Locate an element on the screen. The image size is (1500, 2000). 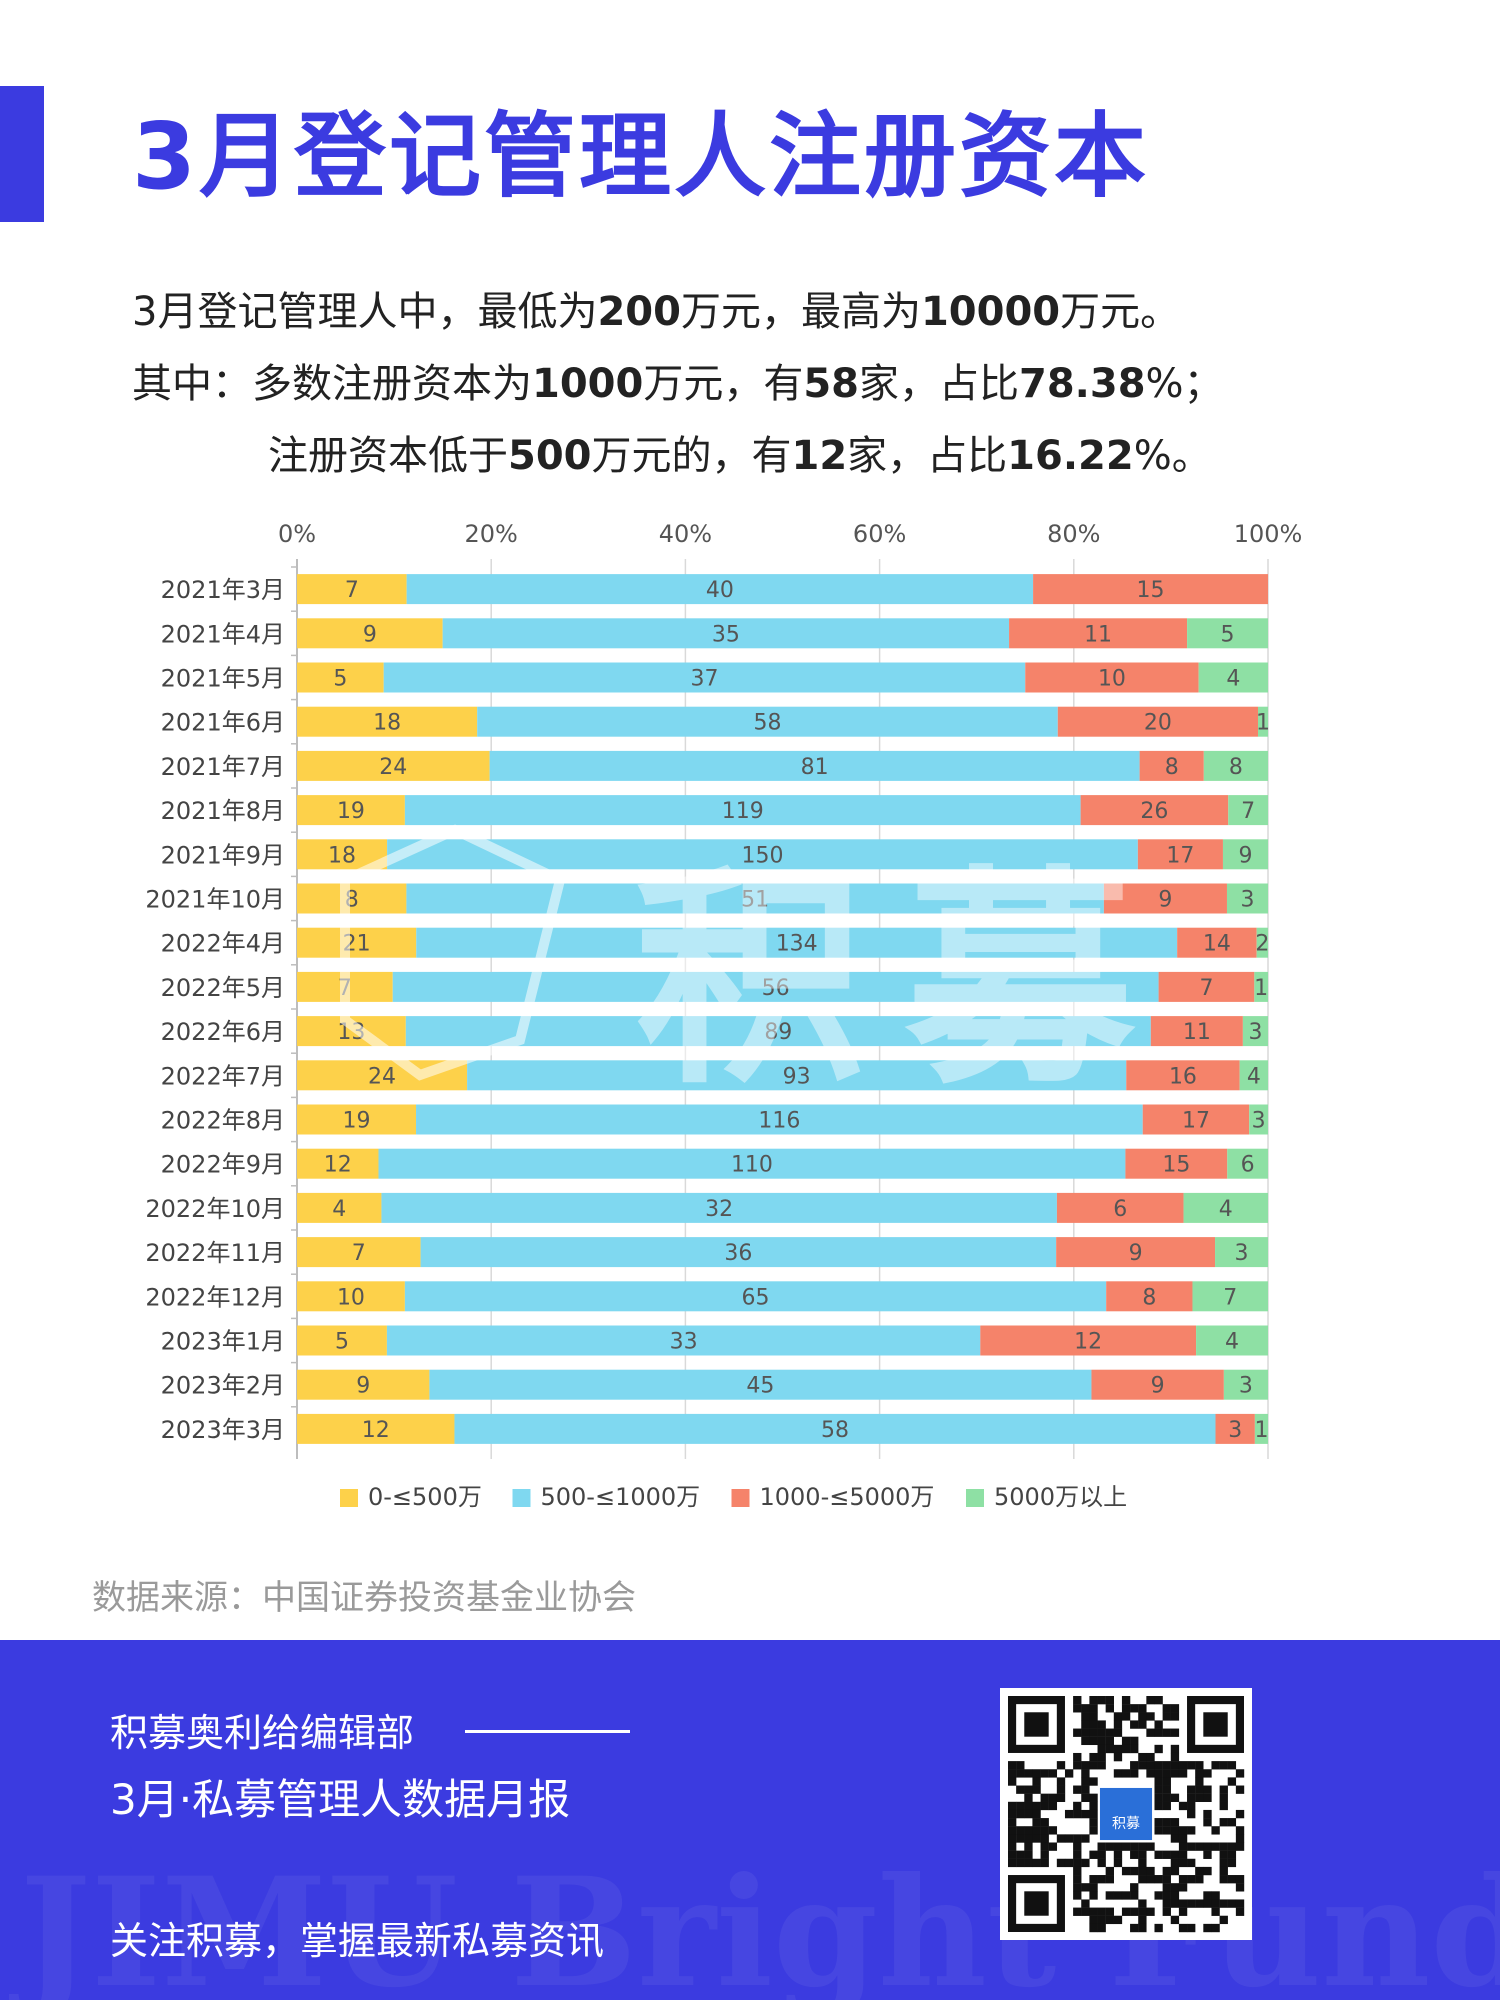
qr-code: 积募 is located at coordinates (1126, 1814).